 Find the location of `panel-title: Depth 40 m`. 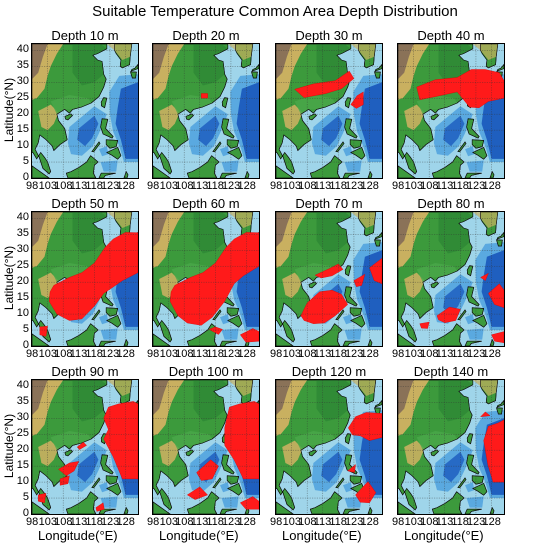

panel-title: Depth 40 m is located at coordinates (451, 35).